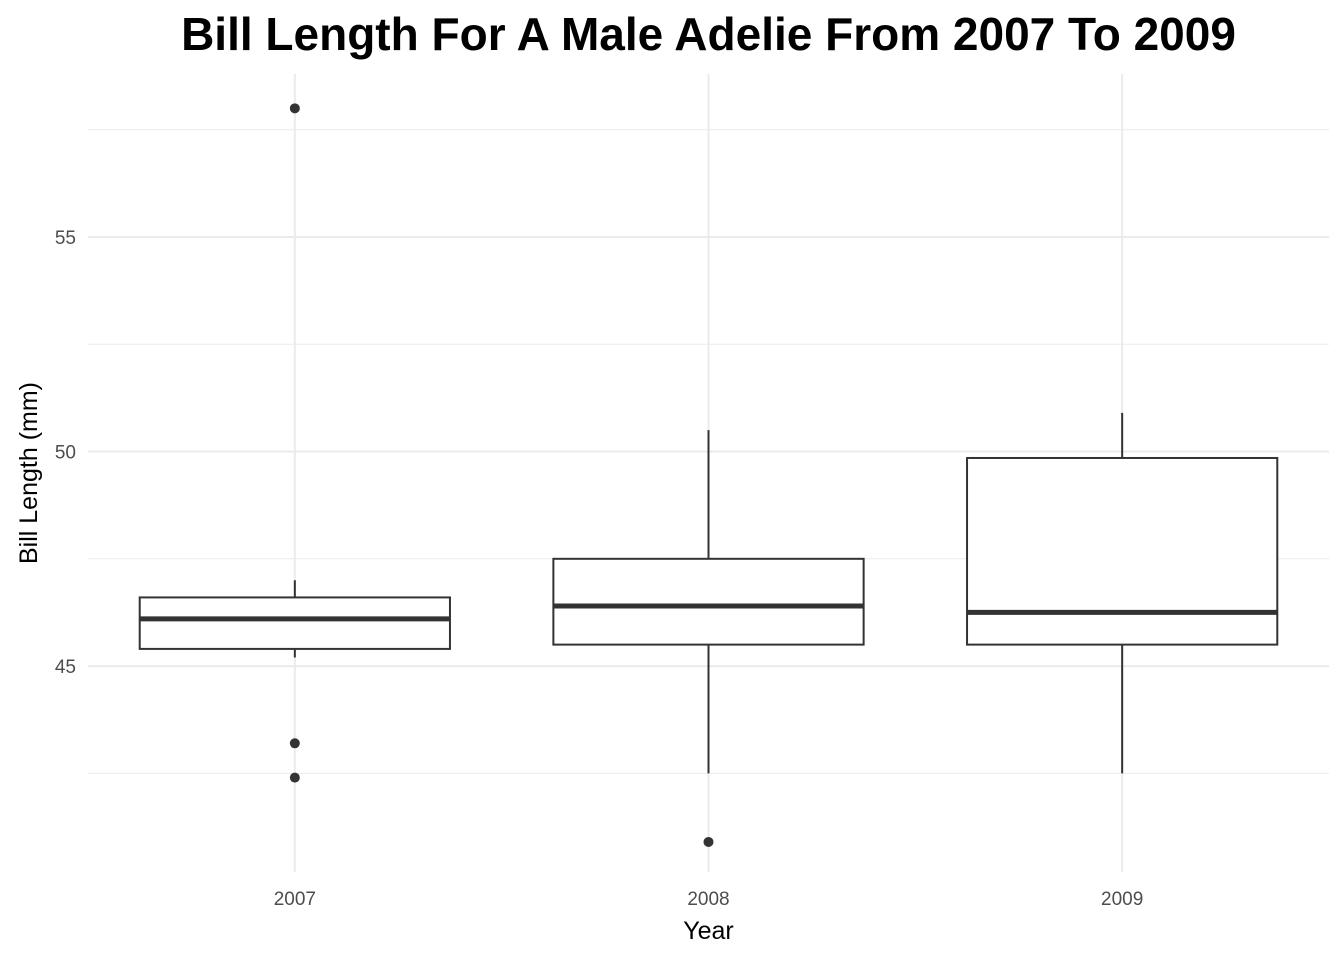 Image resolution: width=1344 pixels, height=960 pixels. Describe the element at coordinates (708, 899) in the screenshot. I see `x-tick-label: 2008` at that location.